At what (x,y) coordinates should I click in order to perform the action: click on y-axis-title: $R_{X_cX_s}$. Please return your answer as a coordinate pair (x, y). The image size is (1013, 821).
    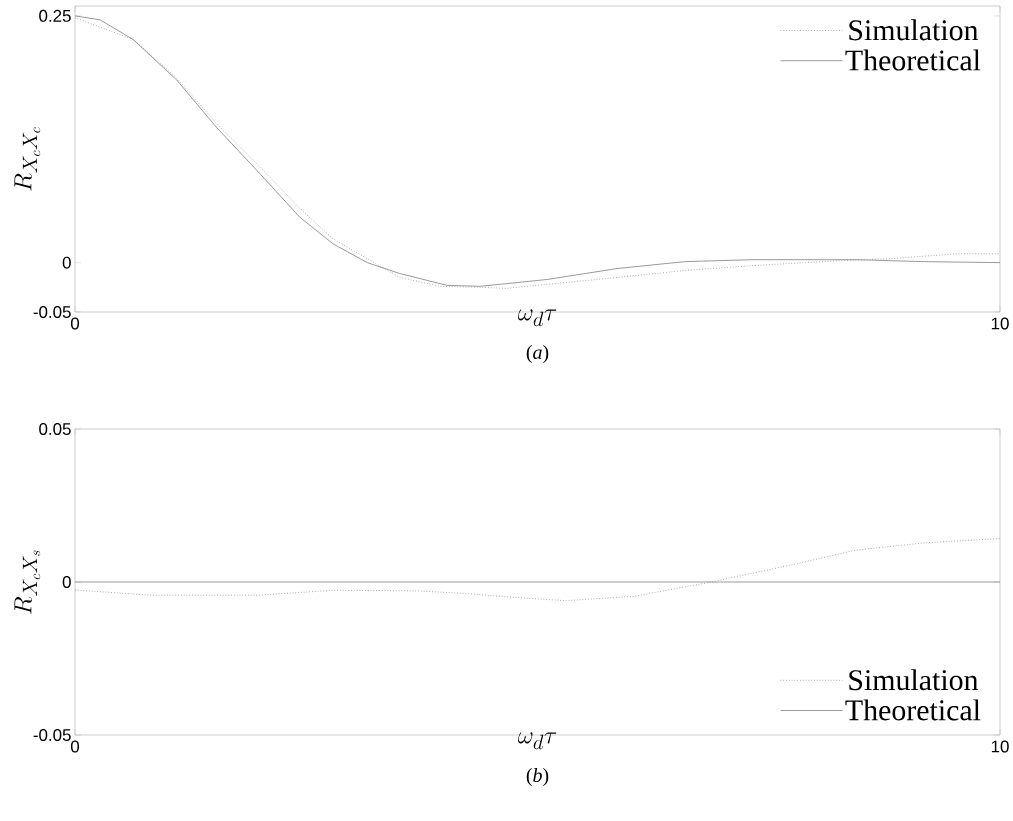
    Looking at the image, I should click on (27, 582).